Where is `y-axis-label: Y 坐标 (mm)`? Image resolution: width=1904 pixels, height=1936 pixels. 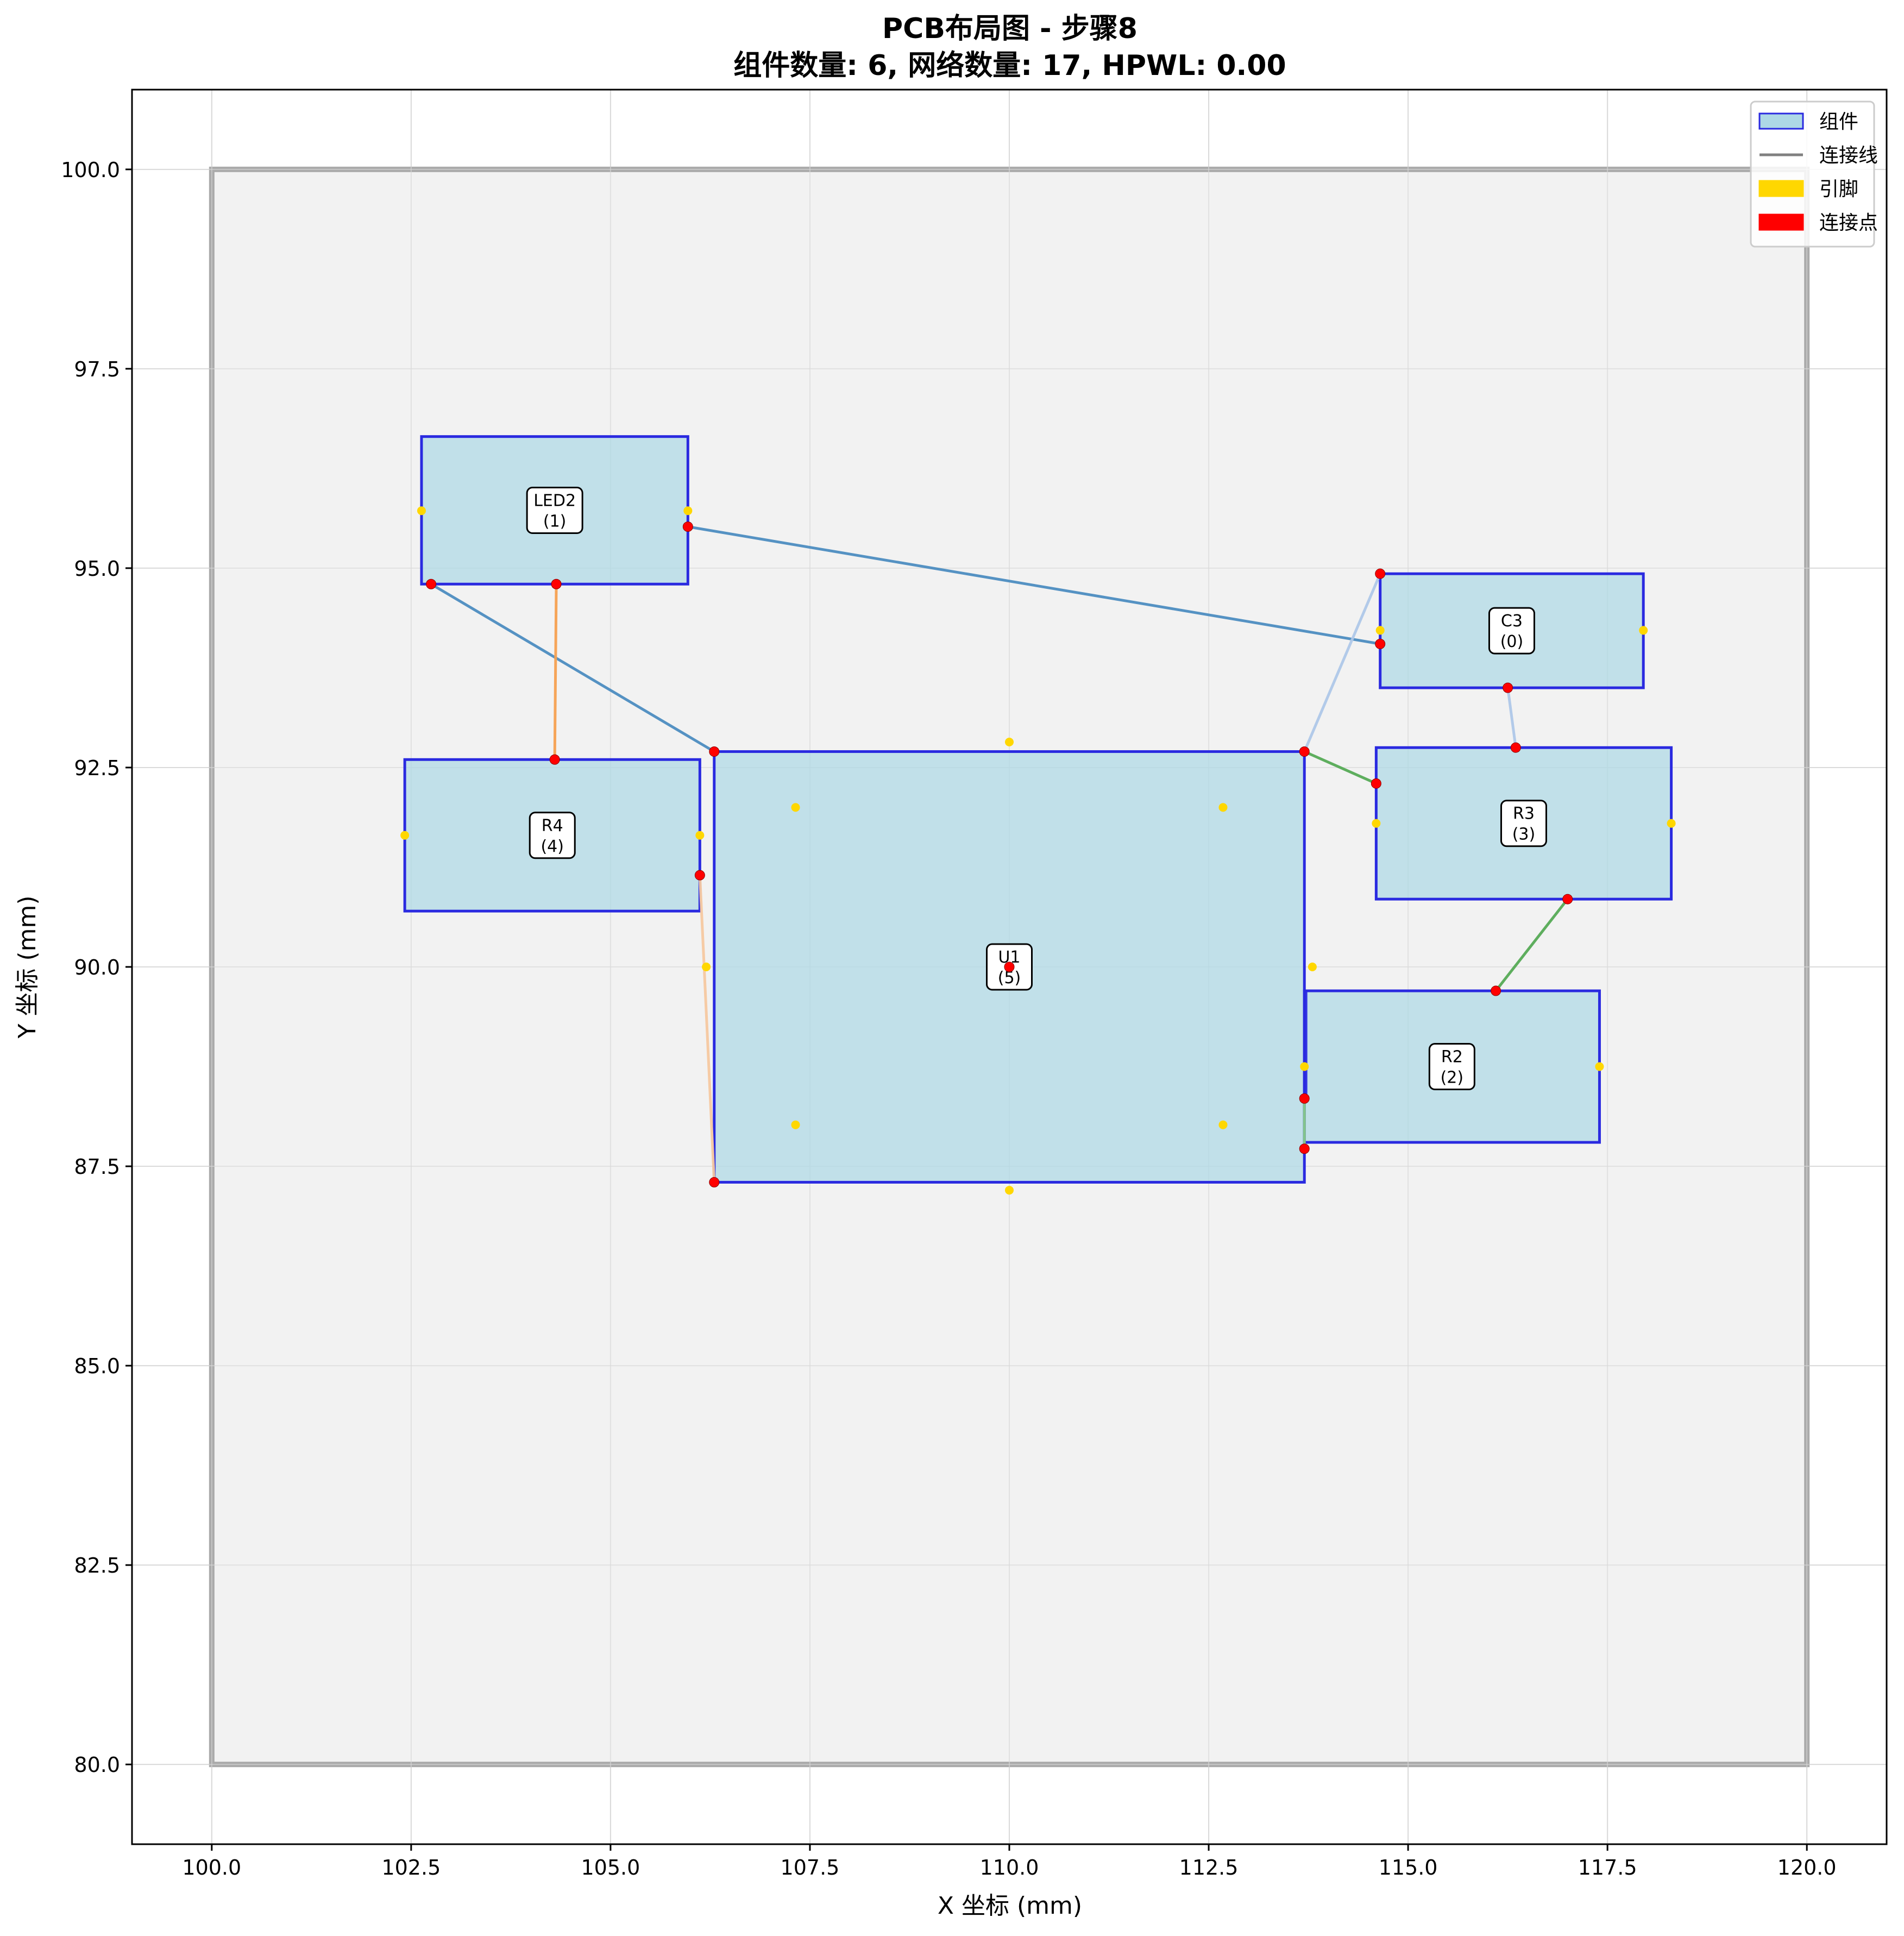 y-axis-label: Y 坐标 (mm) is located at coordinates (27, 967).